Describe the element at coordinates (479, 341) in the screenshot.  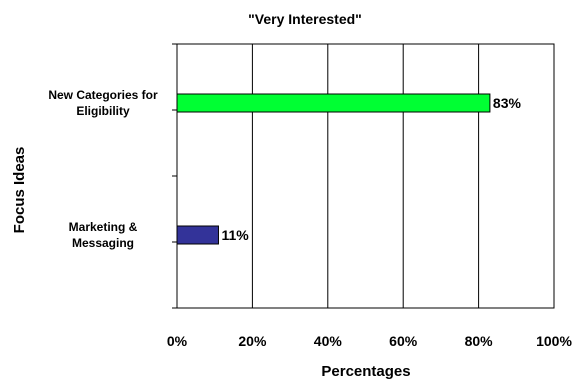
I see `x-tick-label: 80%` at that location.